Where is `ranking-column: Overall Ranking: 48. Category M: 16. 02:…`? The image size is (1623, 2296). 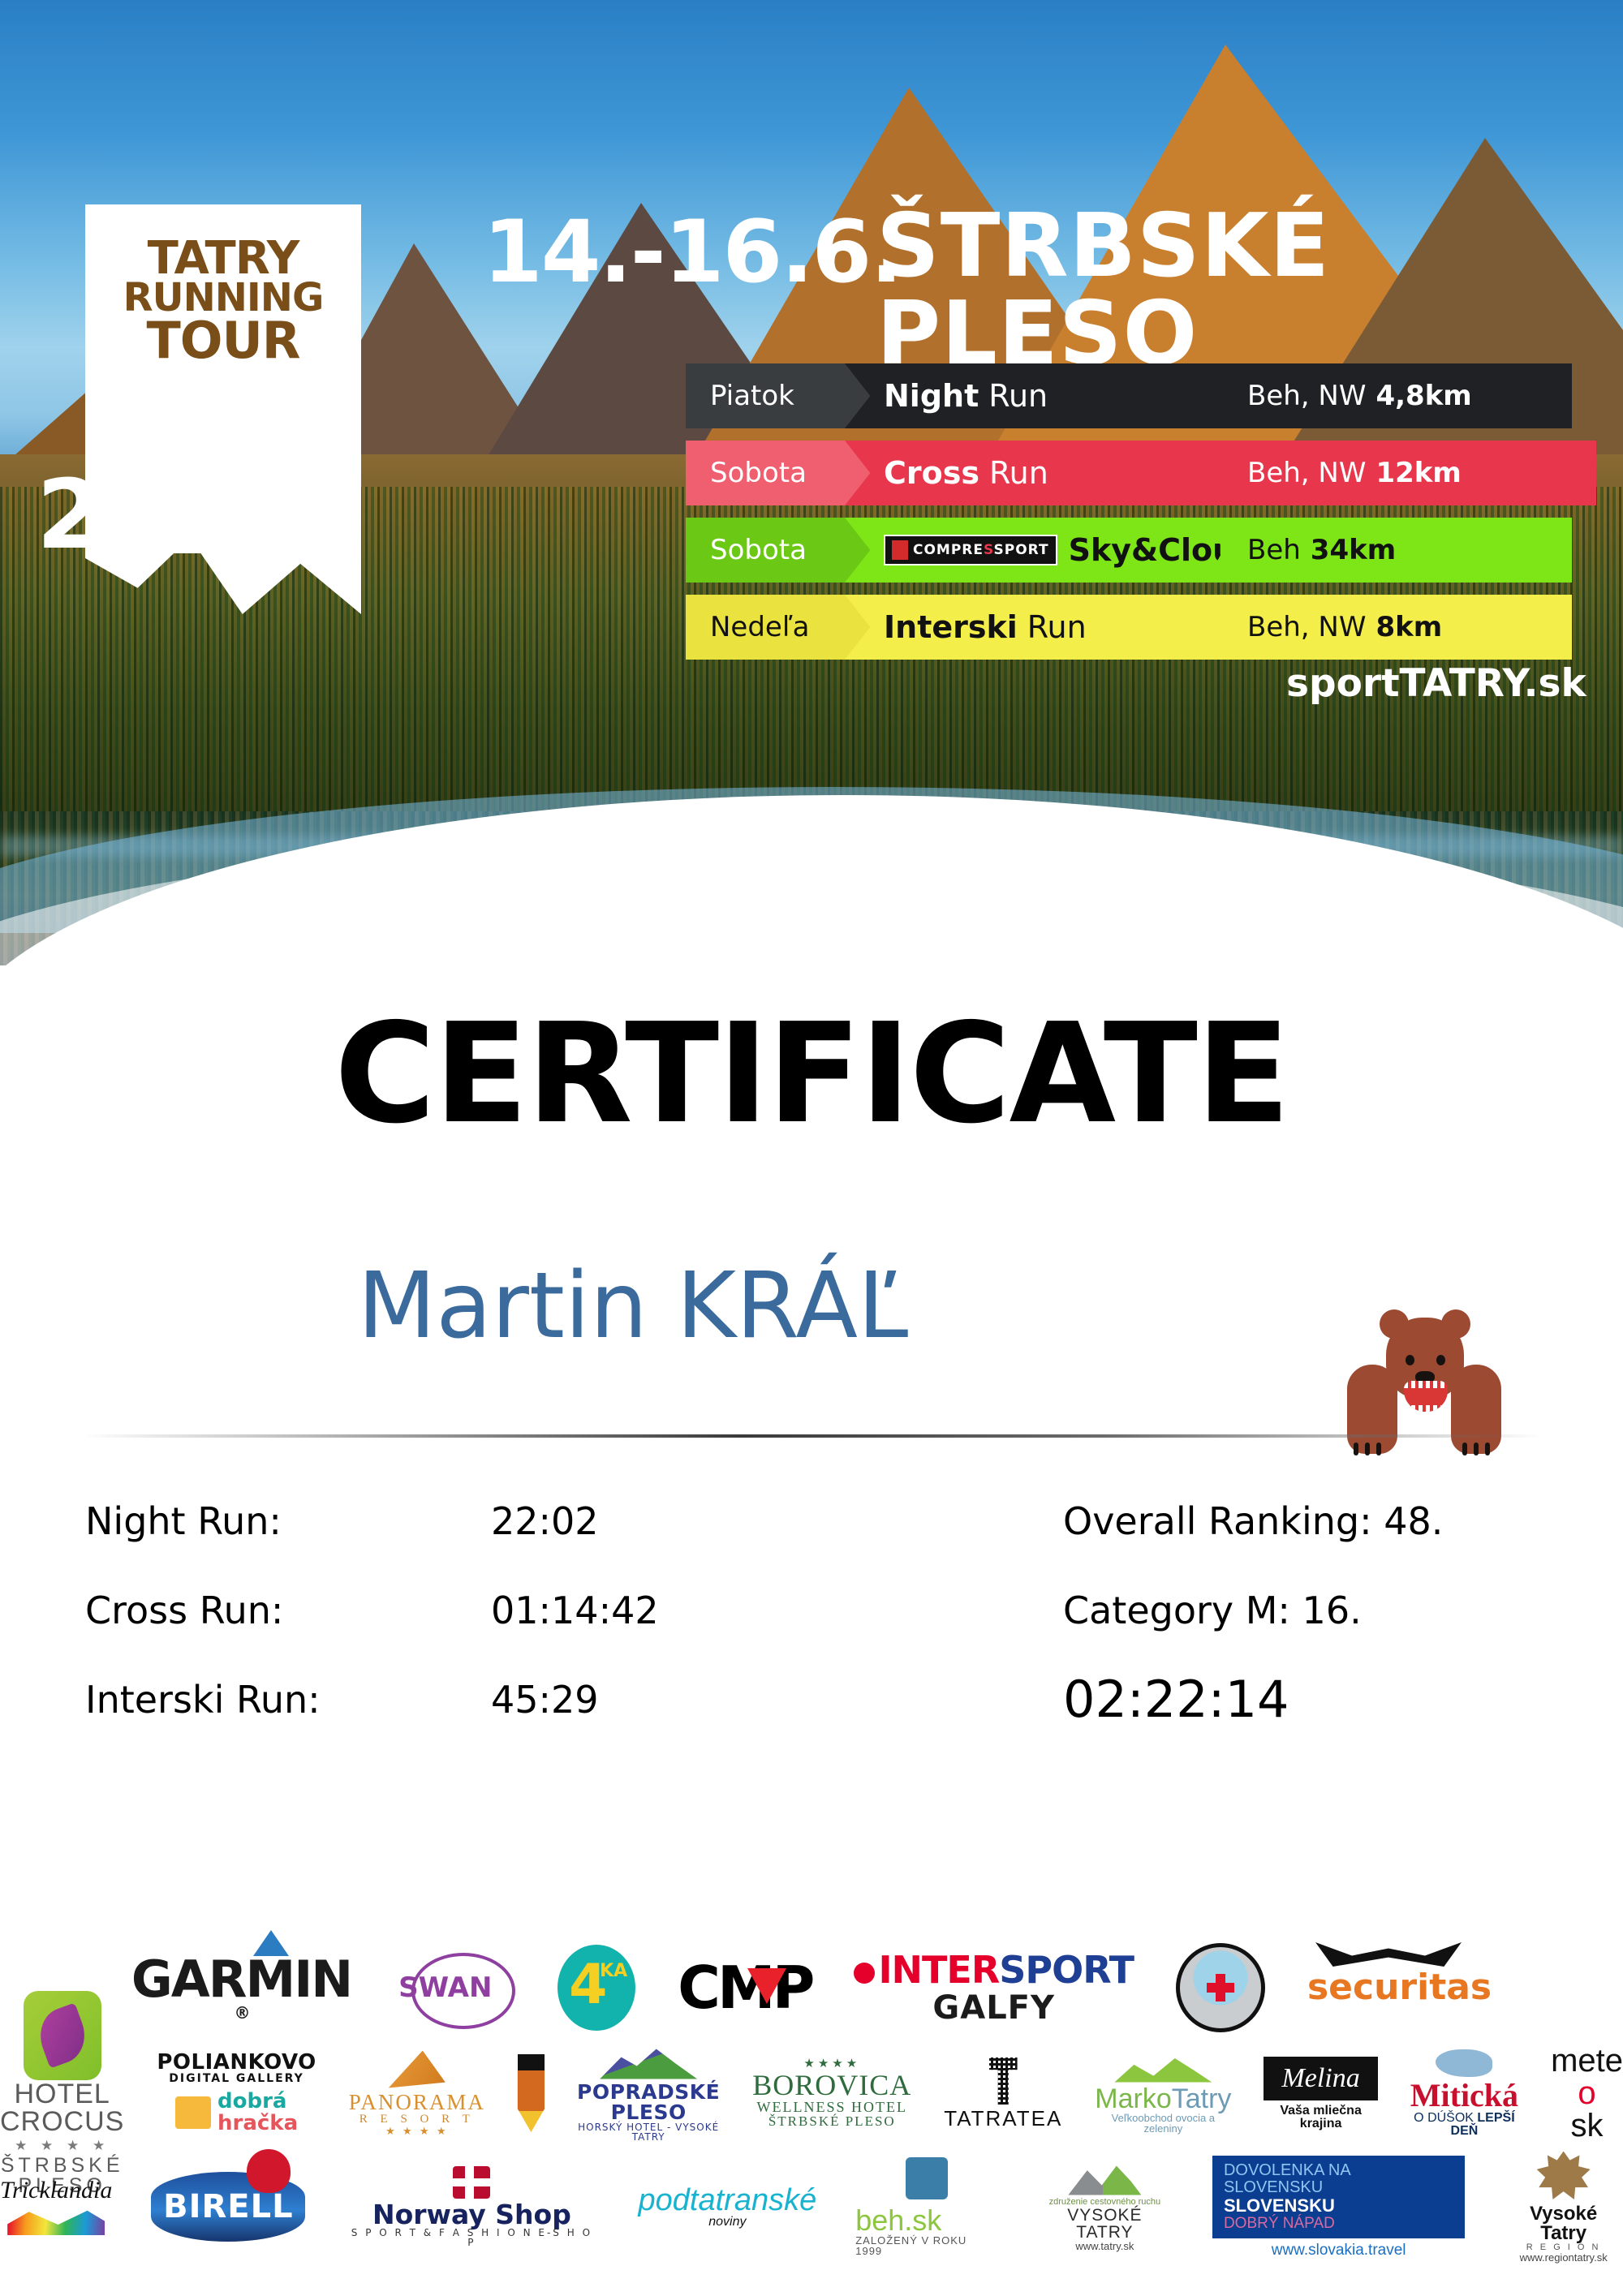
ranking-column: Overall Ranking: 48. Category M: 16. 02:… is located at coordinates (1253, 1610).